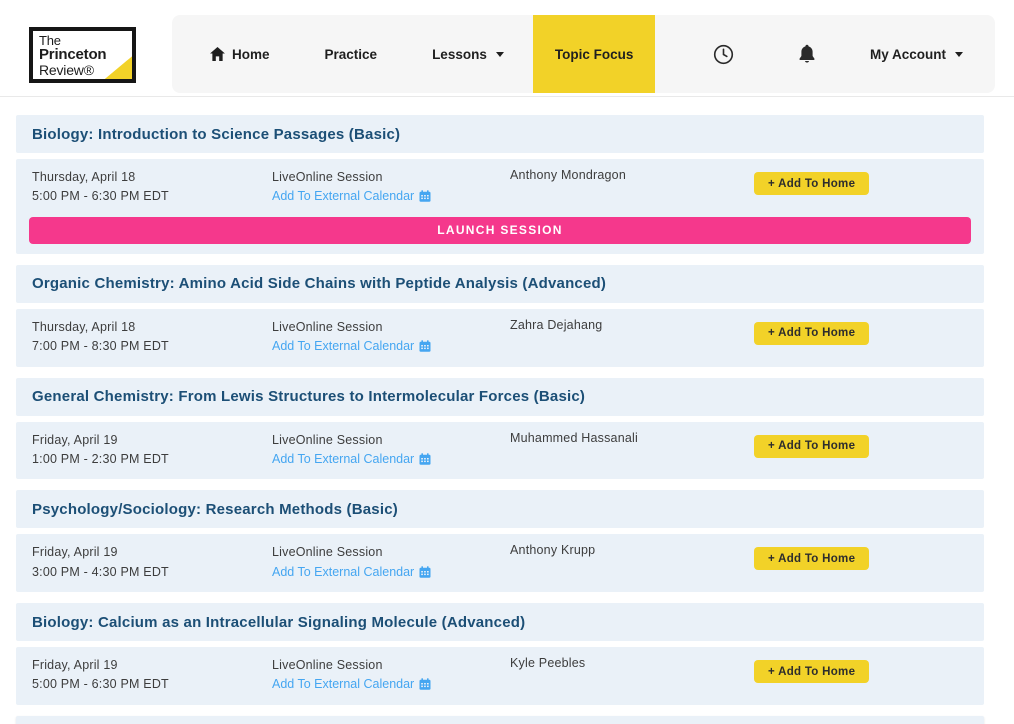  What do you see at coordinates (574, 437) in the screenshot?
I see `session-instructor: Muhammed Hassanali` at bounding box center [574, 437].